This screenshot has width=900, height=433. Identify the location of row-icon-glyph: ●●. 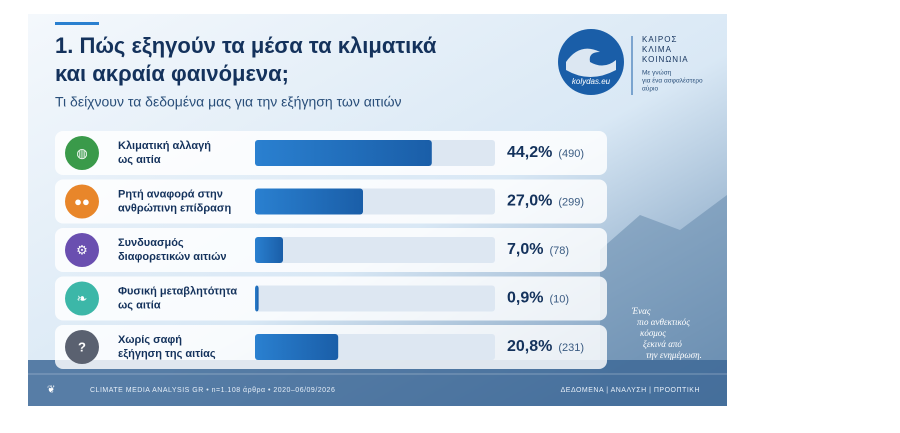
(82, 201).